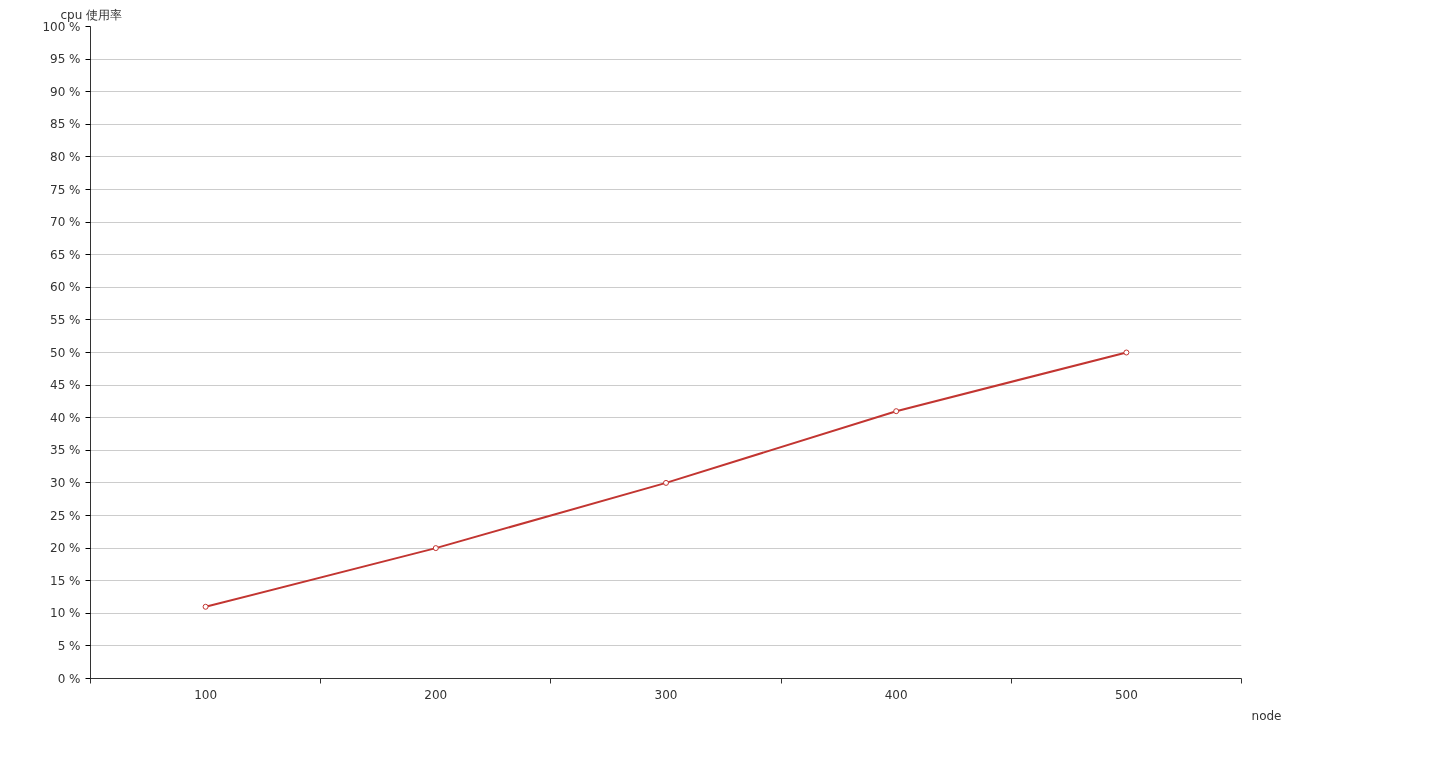 This screenshot has width=1440, height=772. I want to click on y-tick-label: 20 %, so click(65, 548).